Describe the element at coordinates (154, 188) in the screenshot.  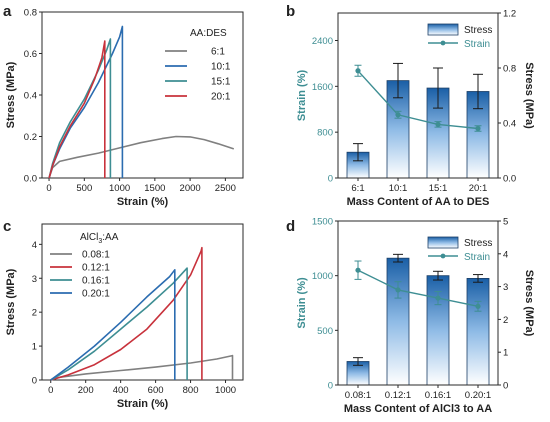
I see `x-tick-label: 1500` at that location.